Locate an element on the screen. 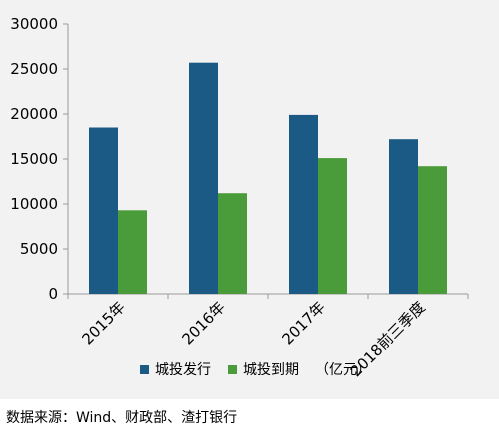 The width and height of the screenshot is (499, 435). y-tick-label: 20000 is located at coordinates (34, 114).